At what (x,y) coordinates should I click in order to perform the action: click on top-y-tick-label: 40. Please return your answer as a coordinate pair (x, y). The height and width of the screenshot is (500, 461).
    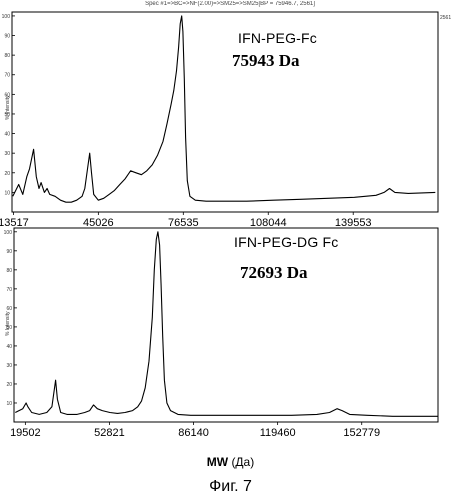
    Looking at the image, I should click on (7, 135).